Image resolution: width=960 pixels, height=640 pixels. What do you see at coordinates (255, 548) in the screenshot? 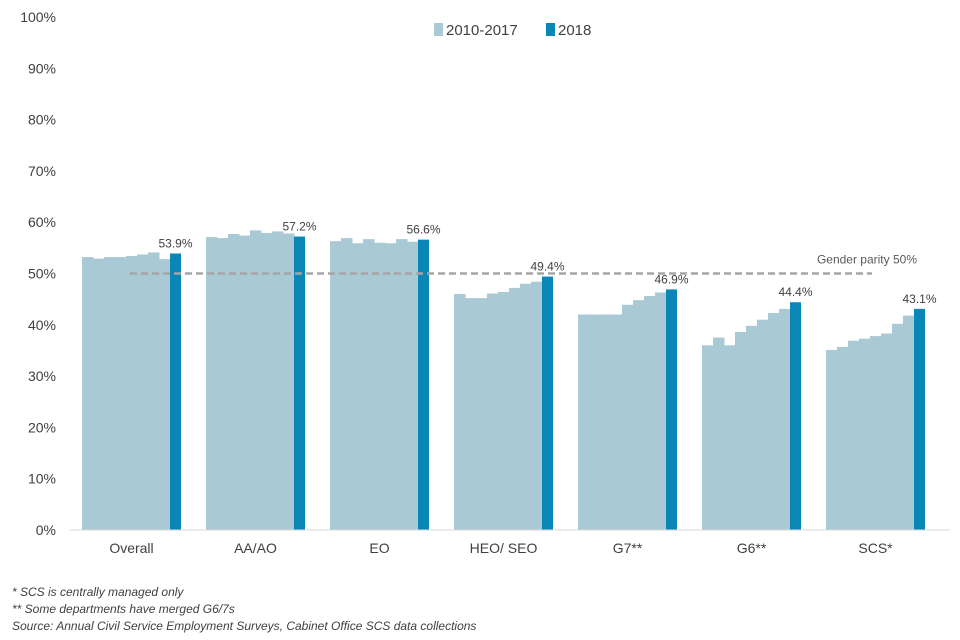
I see `category-label: AA/AO` at bounding box center [255, 548].